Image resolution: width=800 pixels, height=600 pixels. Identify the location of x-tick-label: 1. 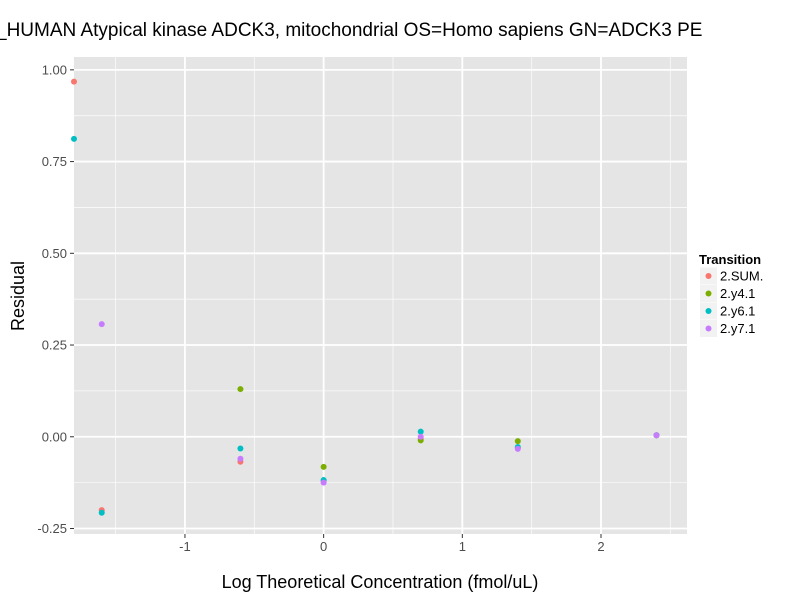
(462, 546).